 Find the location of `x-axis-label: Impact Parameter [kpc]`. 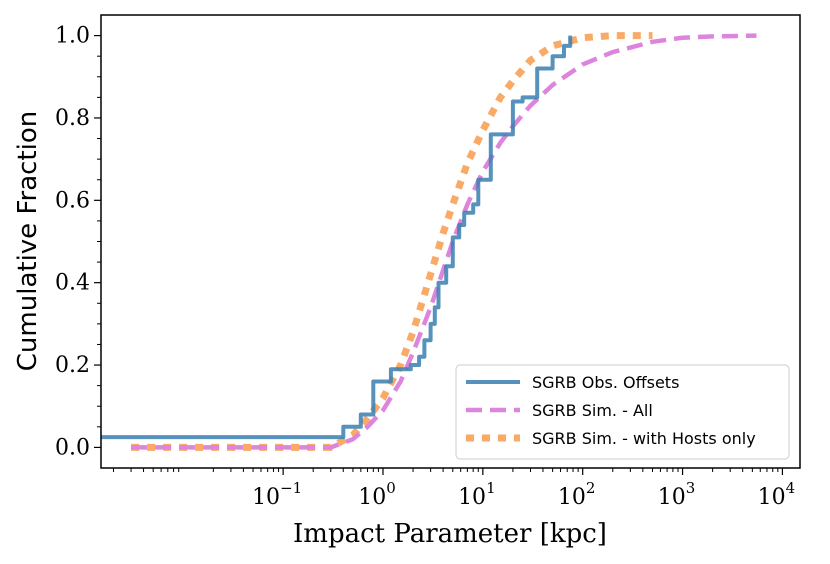

x-axis-label: Impact Parameter [kpc] is located at coordinates (450, 534).